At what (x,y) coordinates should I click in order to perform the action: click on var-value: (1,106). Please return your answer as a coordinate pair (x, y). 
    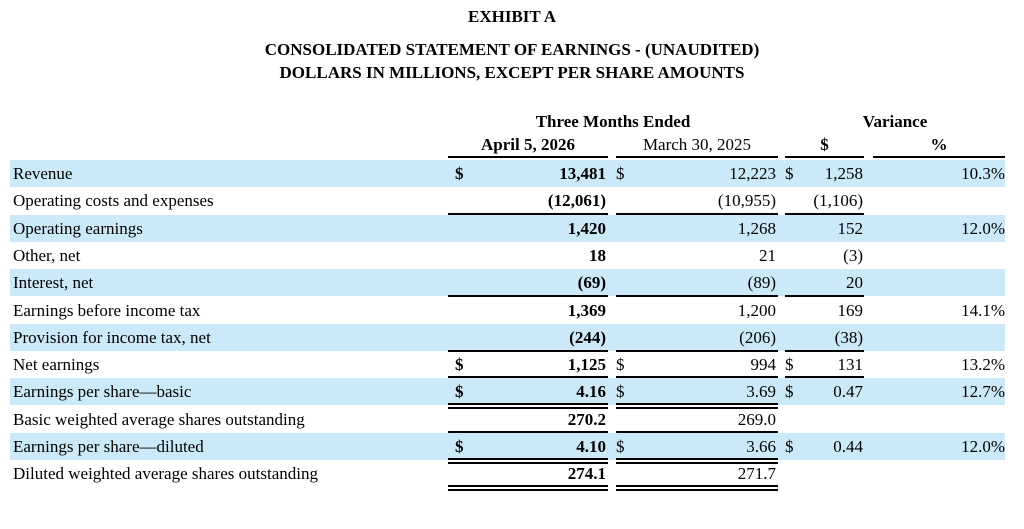
    Looking at the image, I should click on (838, 201).